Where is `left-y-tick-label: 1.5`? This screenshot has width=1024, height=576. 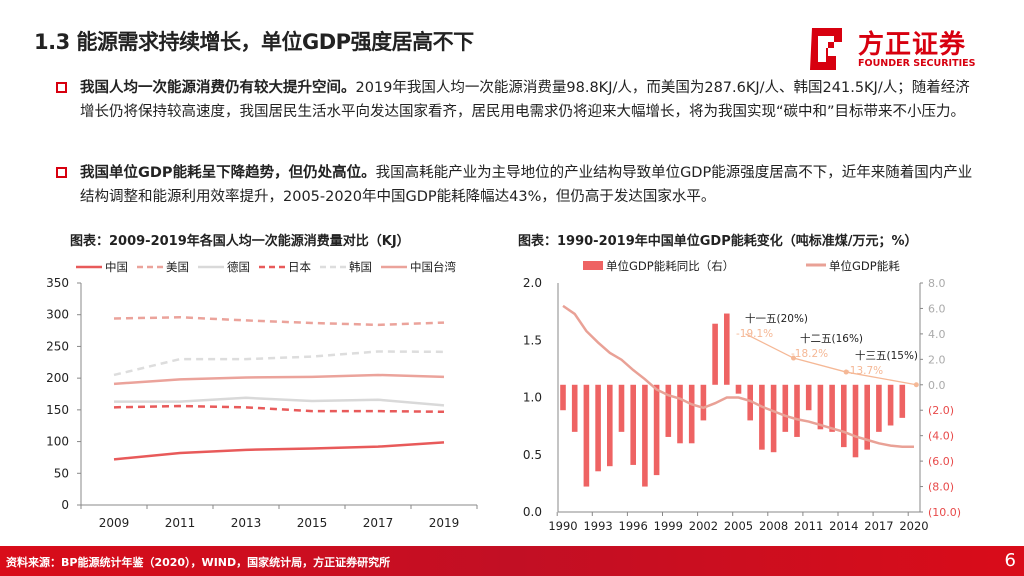
left-y-tick-label: 1.5 is located at coordinates (532, 340).